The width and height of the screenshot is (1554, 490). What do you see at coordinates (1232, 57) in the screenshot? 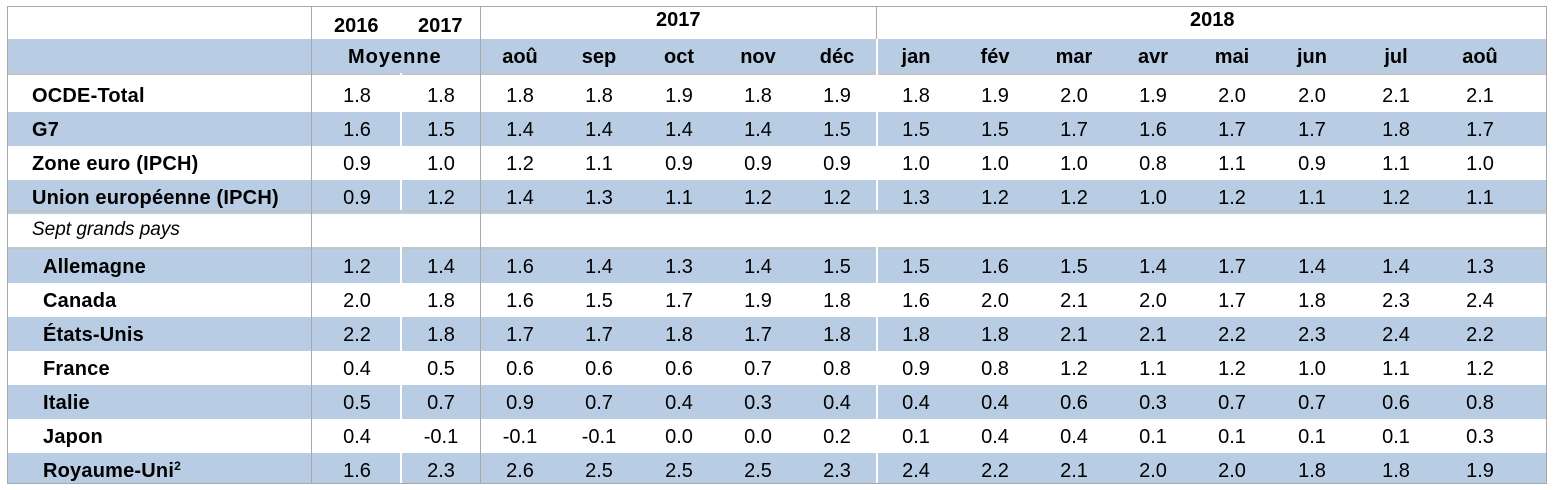
I see `month-header: mai` at bounding box center [1232, 57].